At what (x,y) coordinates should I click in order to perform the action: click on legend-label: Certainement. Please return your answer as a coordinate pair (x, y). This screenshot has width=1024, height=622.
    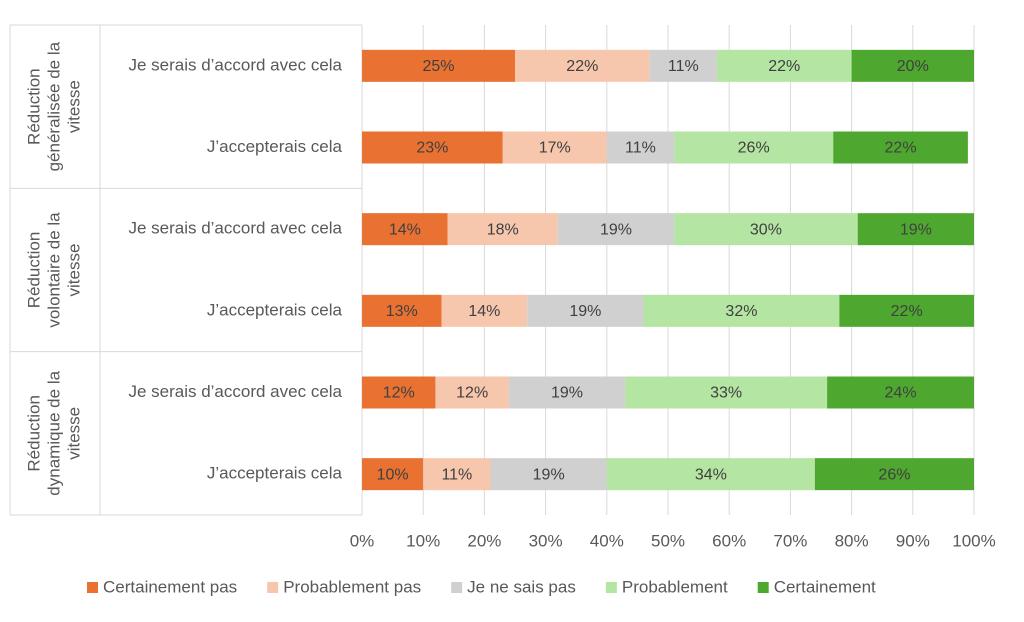
    Looking at the image, I should click on (825, 586).